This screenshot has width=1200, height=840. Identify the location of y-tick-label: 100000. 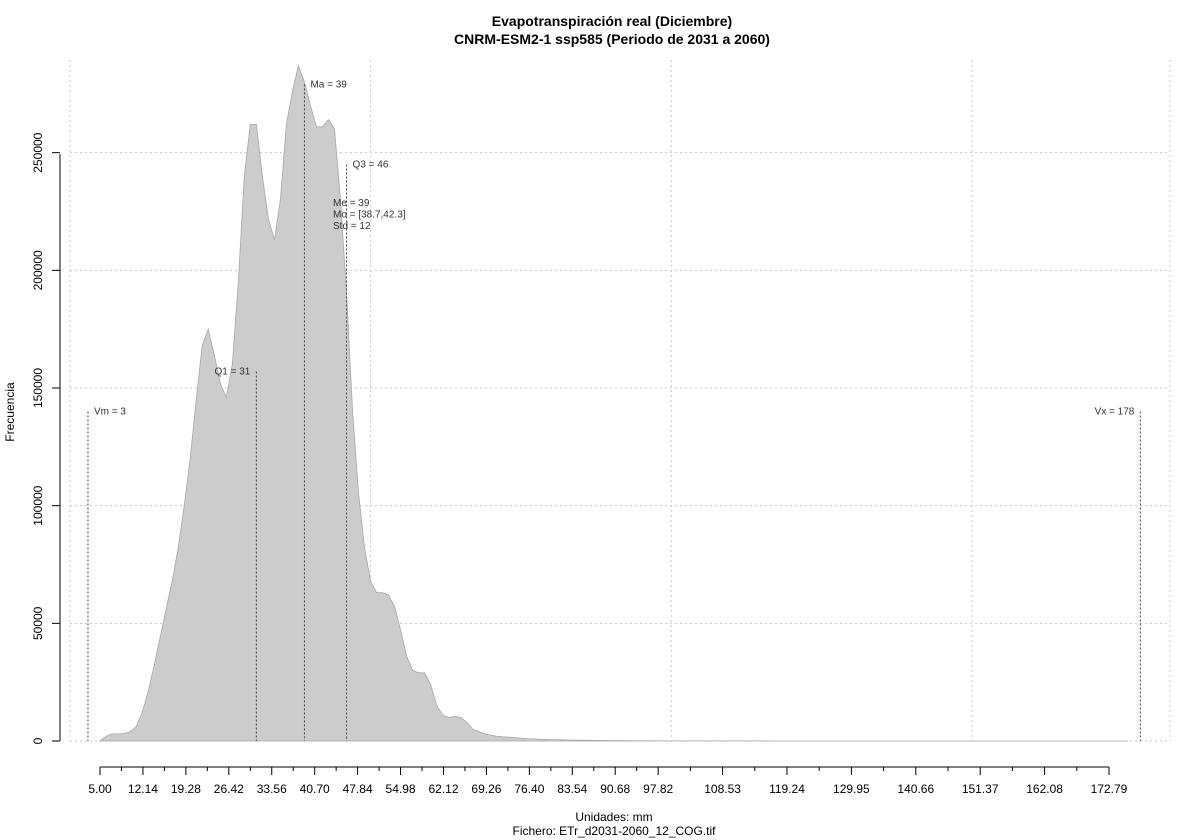
(38, 505).